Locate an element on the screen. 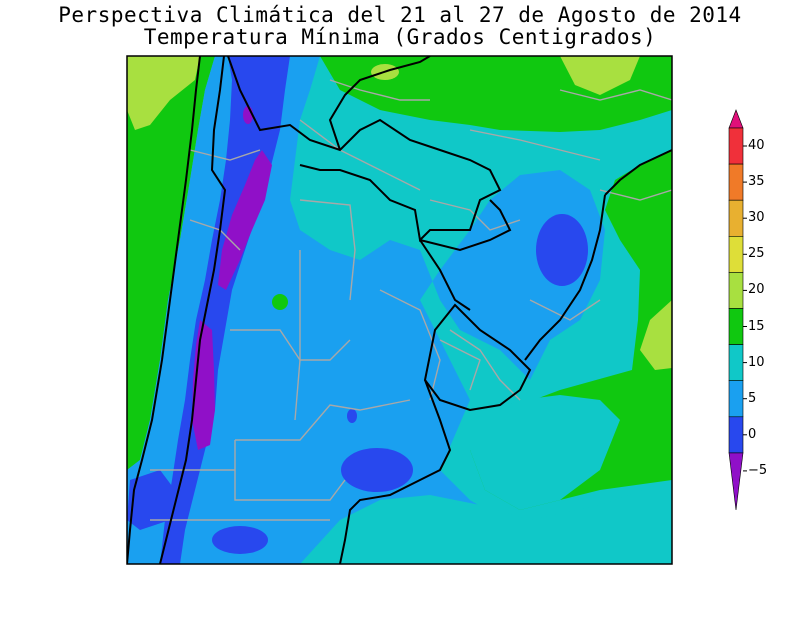 The width and height of the screenshot is (800, 618). field-5-to-10-coast is located at coordinates (545, 452).